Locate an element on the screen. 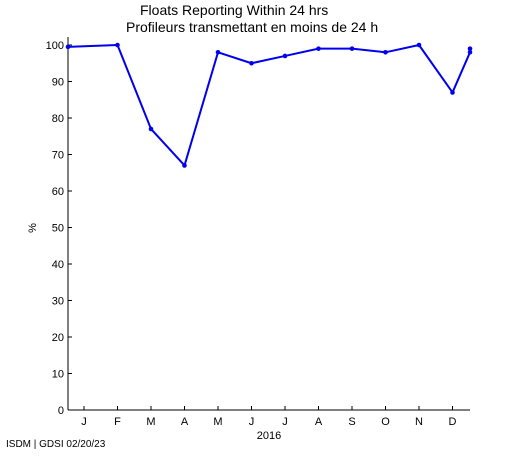 Image resolution: width=520 pixels, height=460 pixels. chart-subtitle: Profileurs transmettant en moins de 24 h is located at coordinates (252, 27).